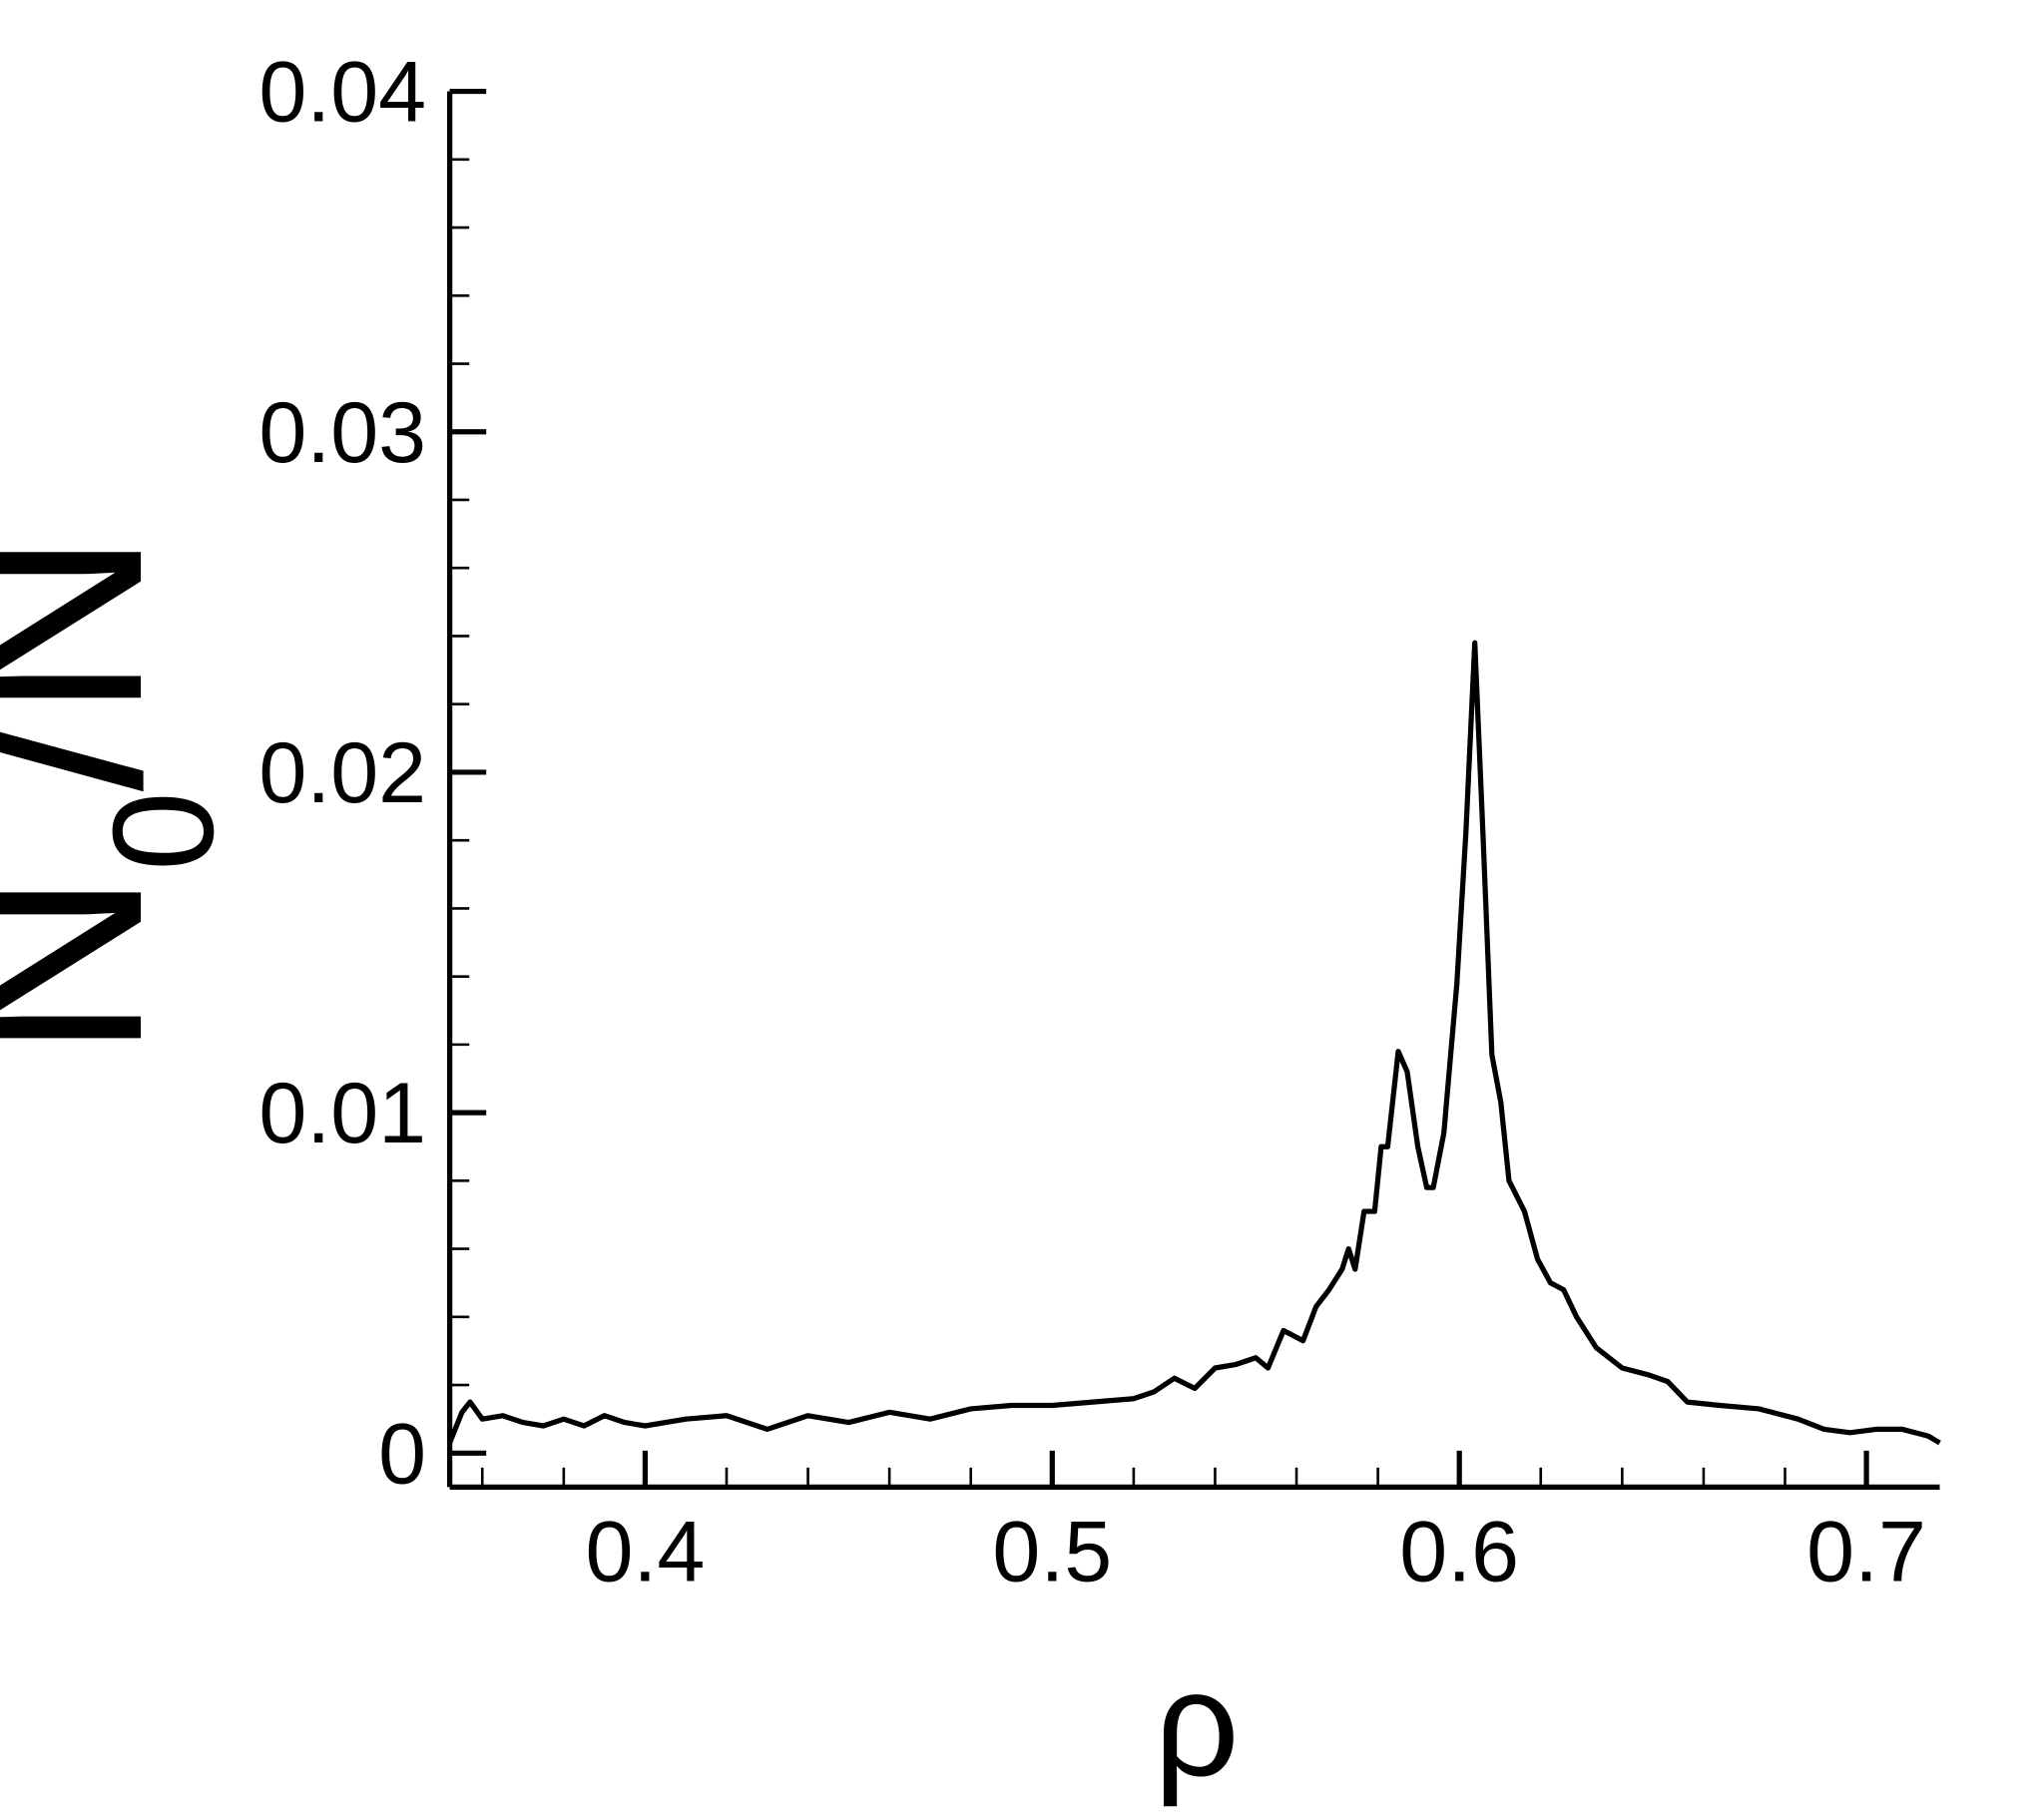  What do you see at coordinates (164, 831) in the screenshot?
I see `y-label-sub: 0` at bounding box center [164, 831].